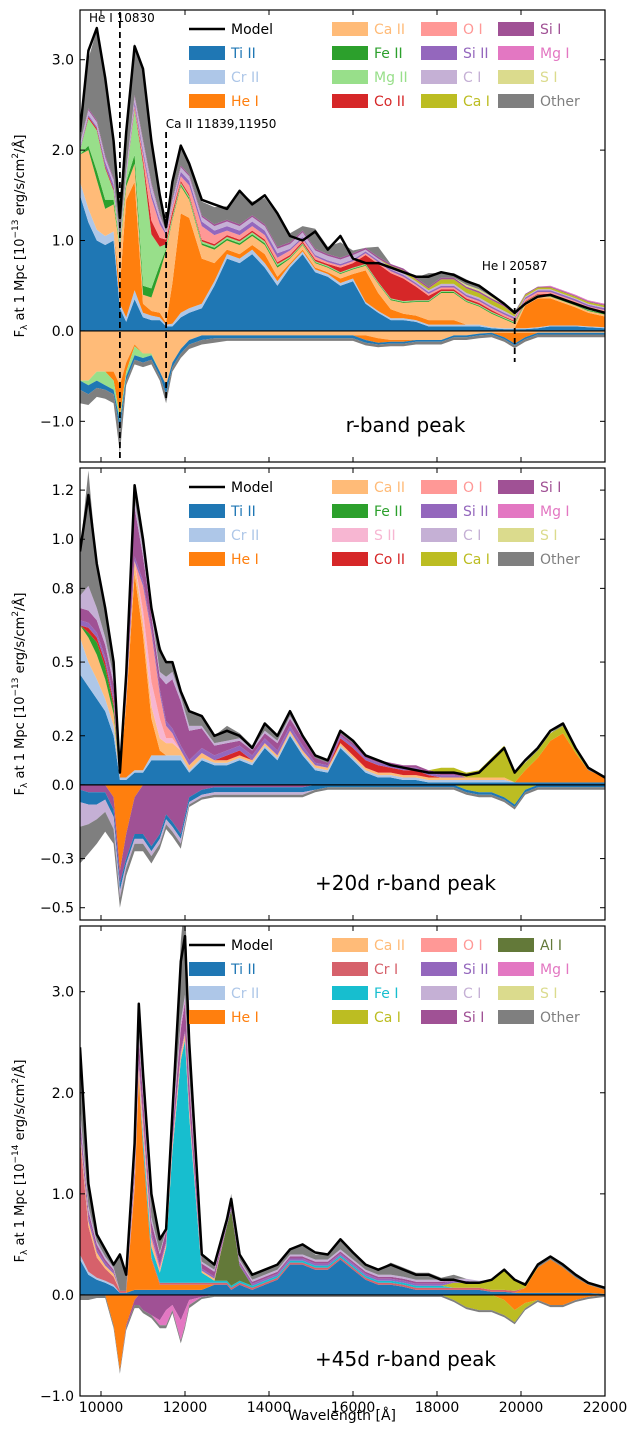  What do you see at coordinates (245, 536) in the screenshot?
I see `legend-label: Cr II` at bounding box center [245, 536].